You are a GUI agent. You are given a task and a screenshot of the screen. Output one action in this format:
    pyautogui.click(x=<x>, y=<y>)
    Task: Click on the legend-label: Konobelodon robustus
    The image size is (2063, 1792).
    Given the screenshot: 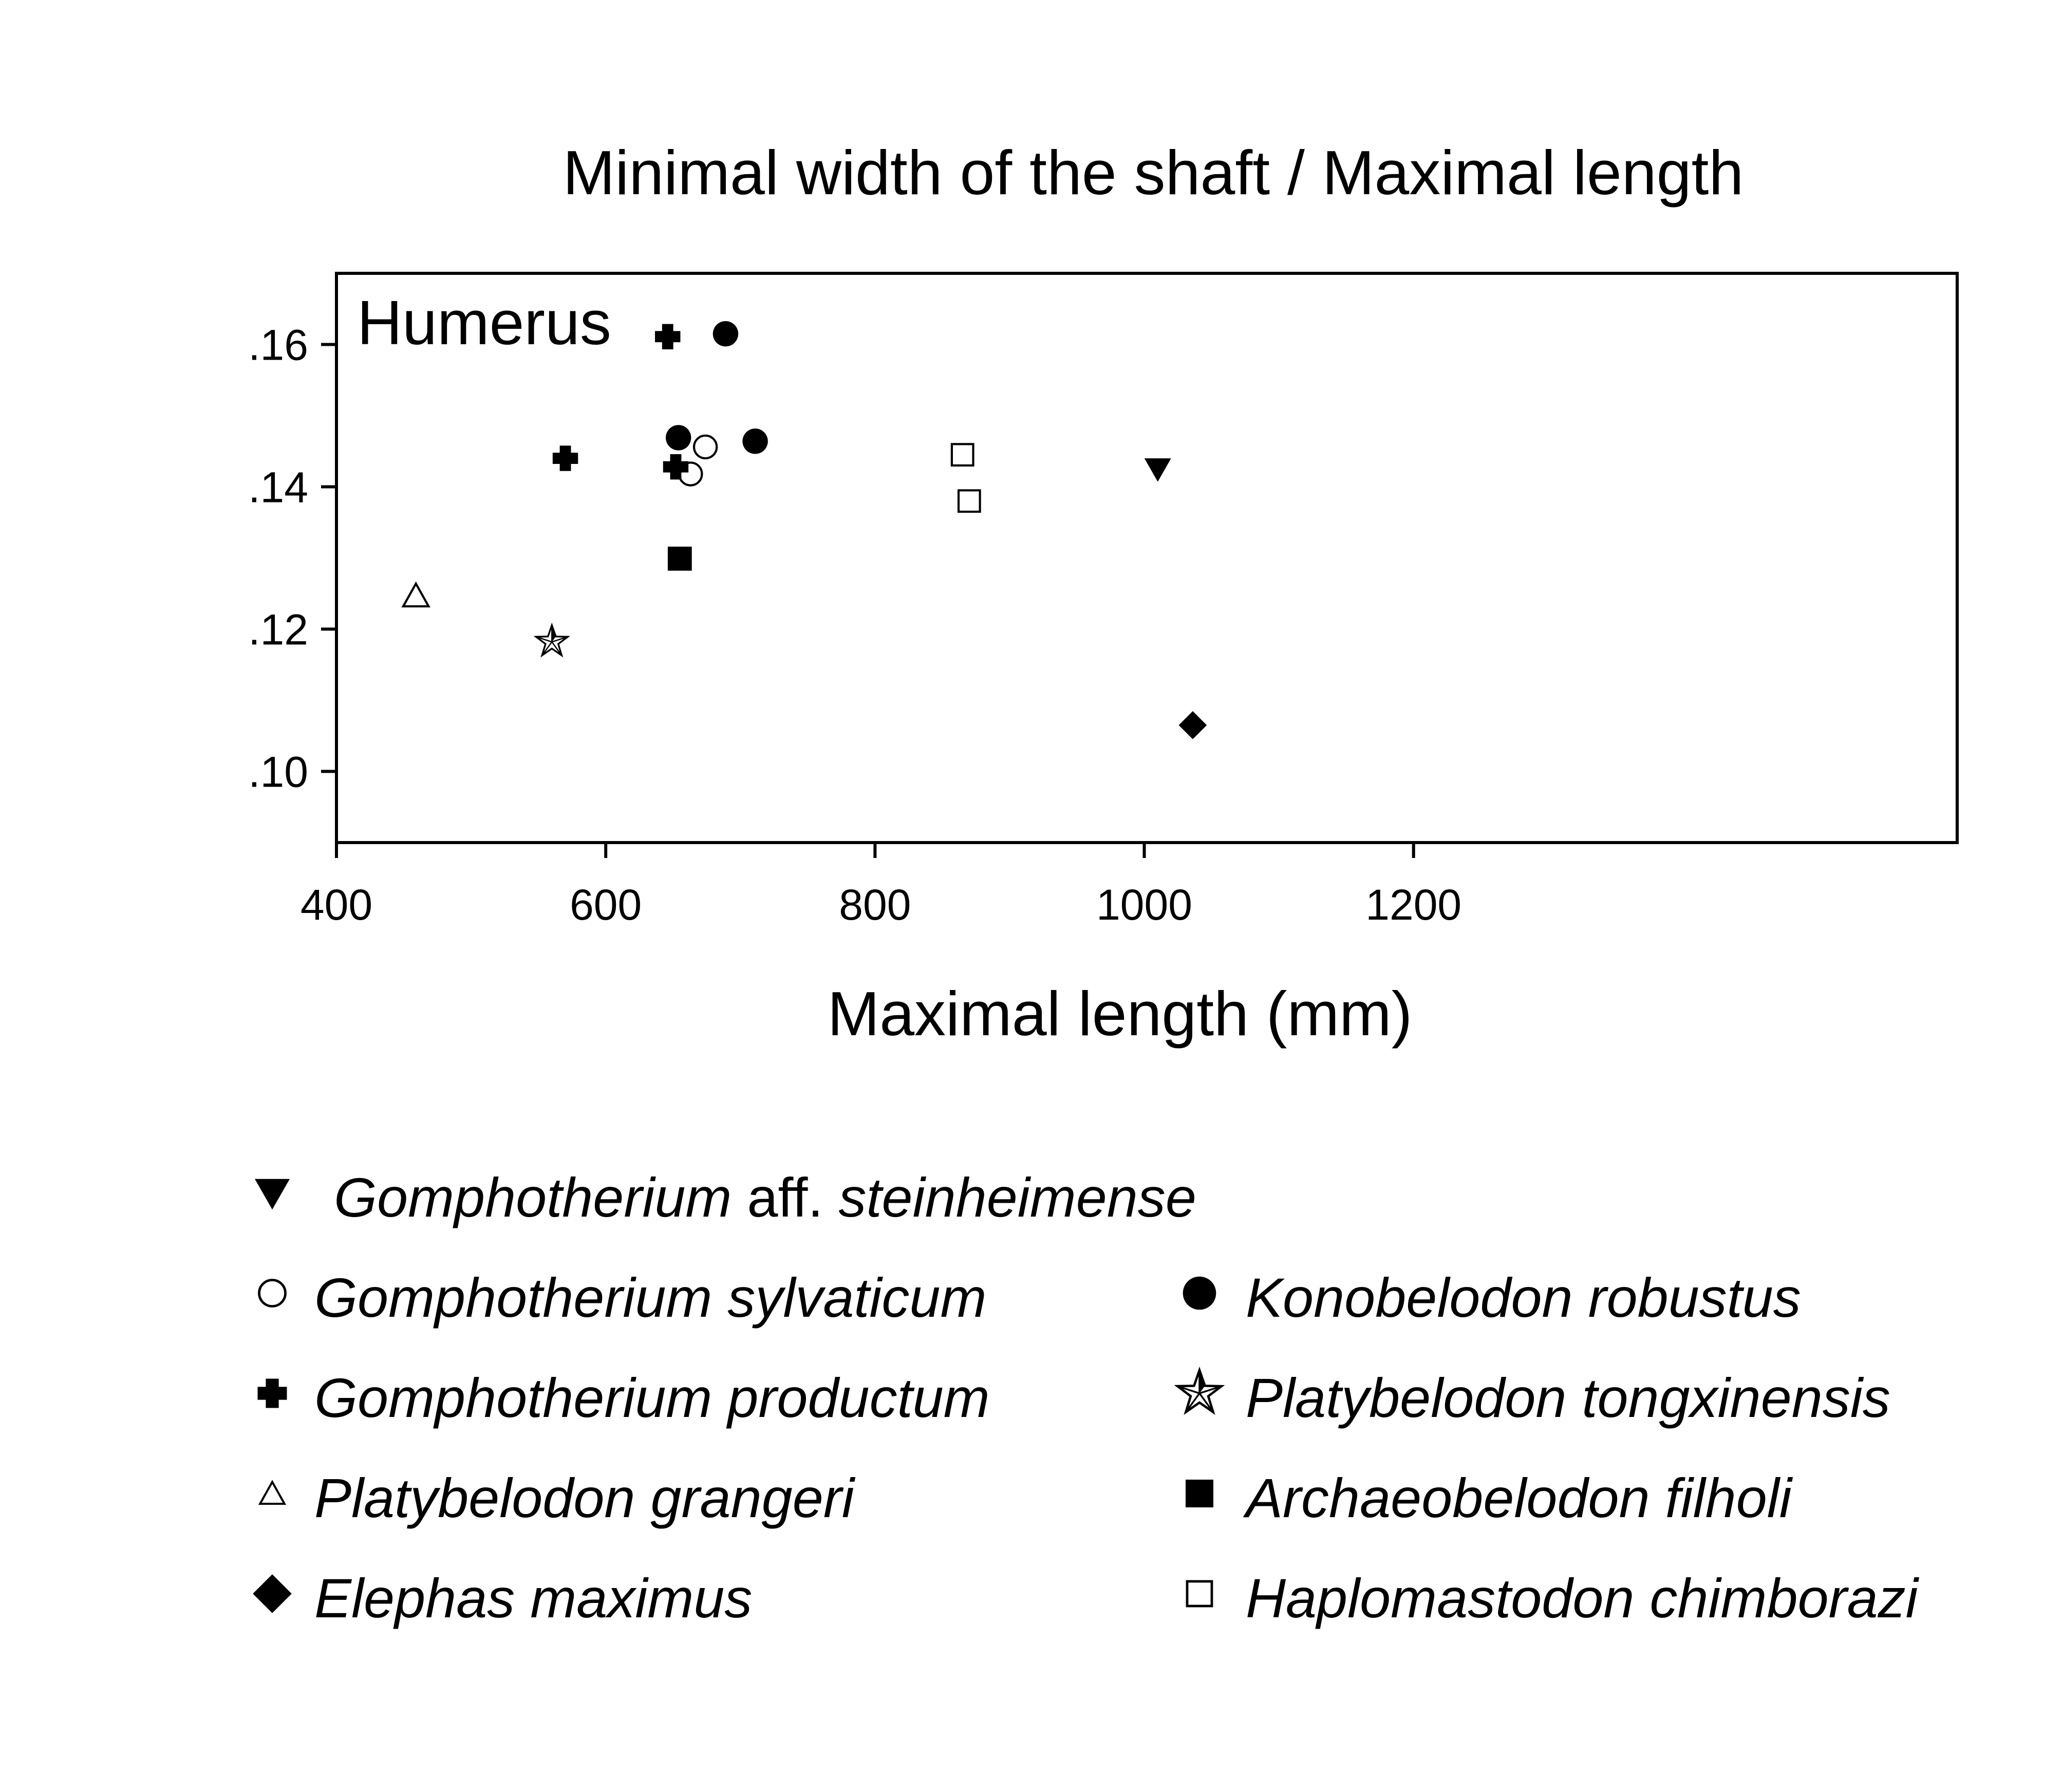 What is the action you would take?
    pyautogui.click(x=1524, y=1298)
    